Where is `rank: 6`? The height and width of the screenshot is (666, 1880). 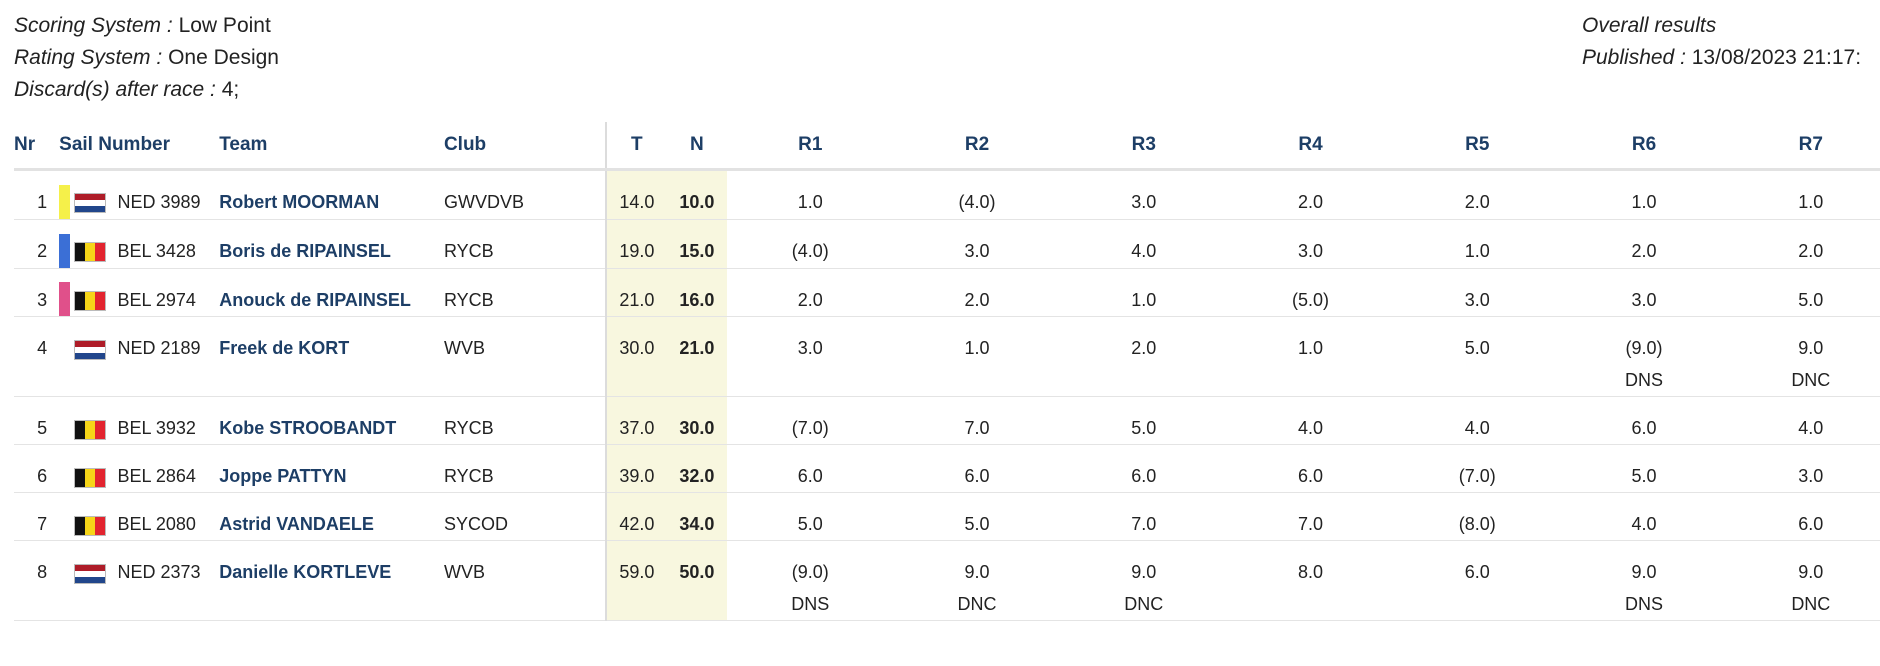 rank: 6 is located at coordinates (37, 469).